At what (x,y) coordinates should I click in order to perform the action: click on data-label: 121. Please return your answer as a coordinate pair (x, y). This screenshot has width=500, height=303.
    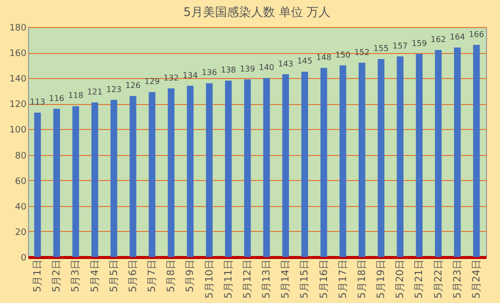
    Looking at the image, I should click on (94, 91).